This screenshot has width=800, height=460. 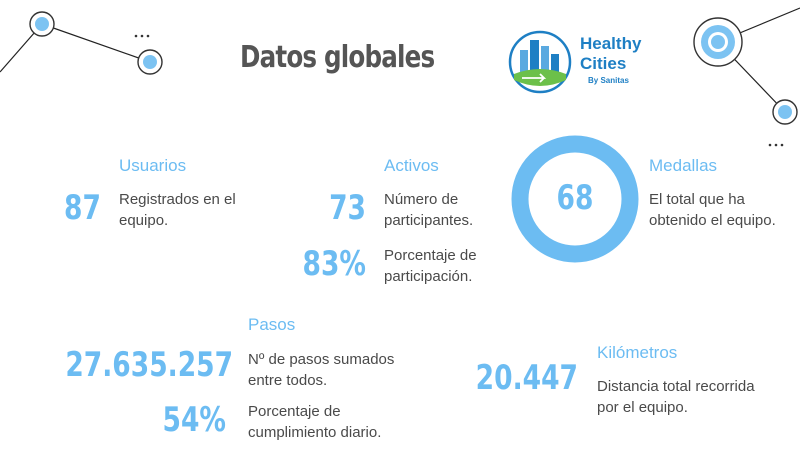 What do you see at coordinates (337, 57) in the screenshot?
I see `page-title: Datos globales` at bounding box center [337, 57].